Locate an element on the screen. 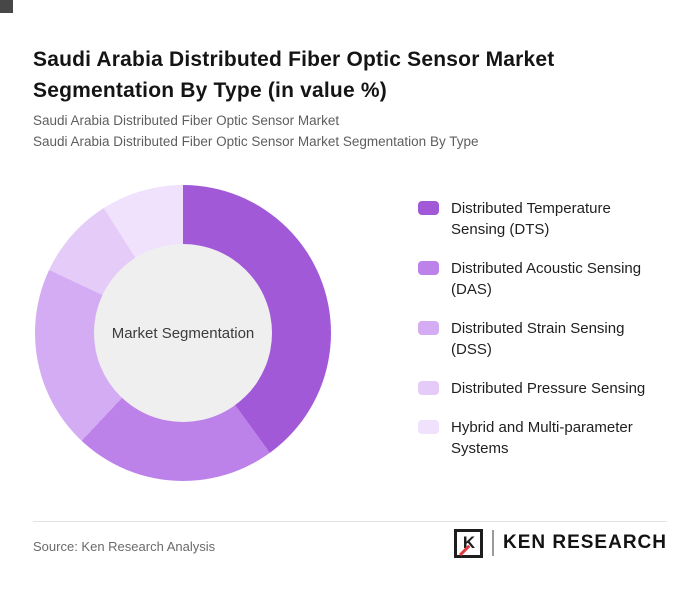 This screenshot has height=591, width=700. legend-item: Distributed Temperature Sensing (DTS) is located at coordinates (543, 219).